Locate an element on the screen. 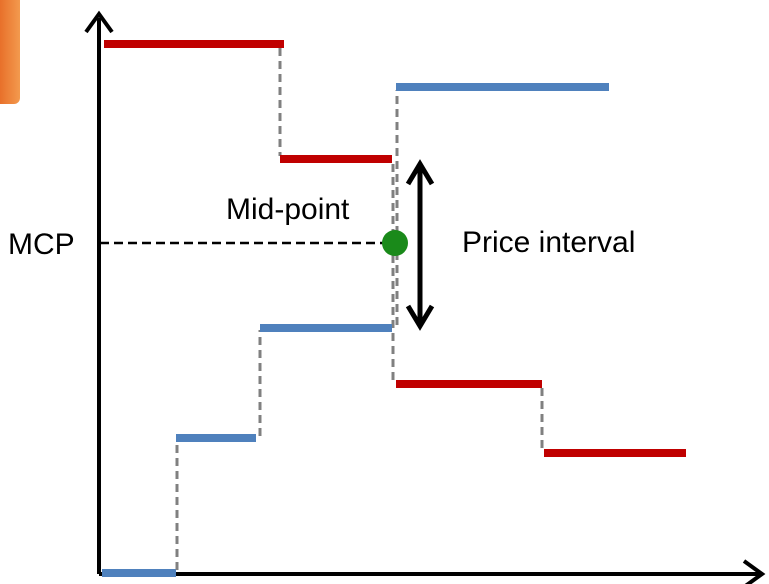  orange-tab-icon is located at coordinates (10, 52).